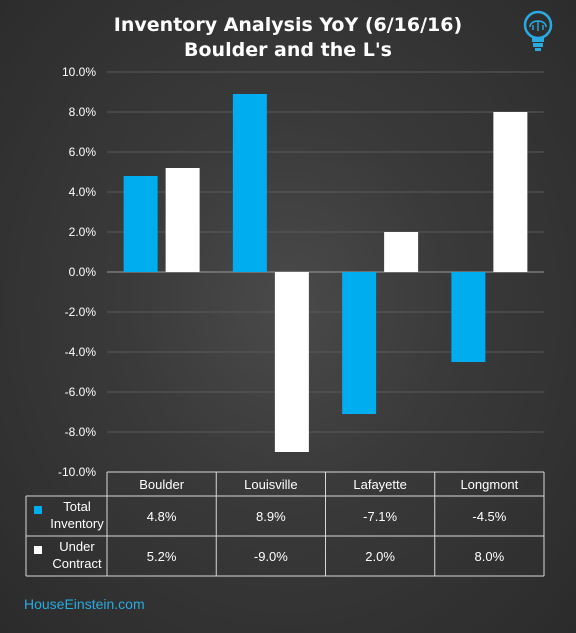 Image resolution: width=576 pixels, height=633 pixels. What do you see at coordinates (81, 392) in the screenshot?
I see `y-tick-label: -6.0%` at bounding box center [81, 392].